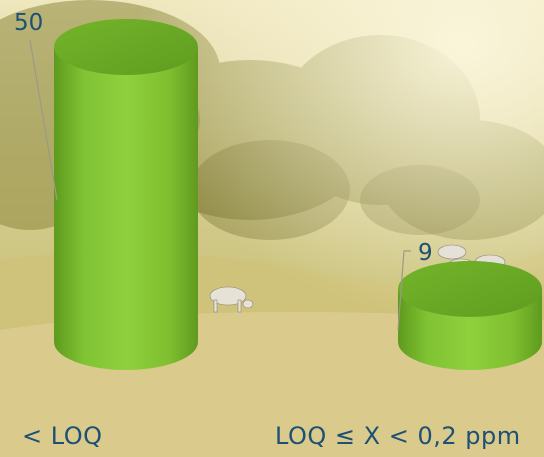 The height and width of the screenshot is (457, 544). Describe the element at coordinates (398, 436) in the screenshot. I see `x-tick-label-loq-to-0-2-ppm: LOQ ≤ X < 0,2 ppm` at that location.